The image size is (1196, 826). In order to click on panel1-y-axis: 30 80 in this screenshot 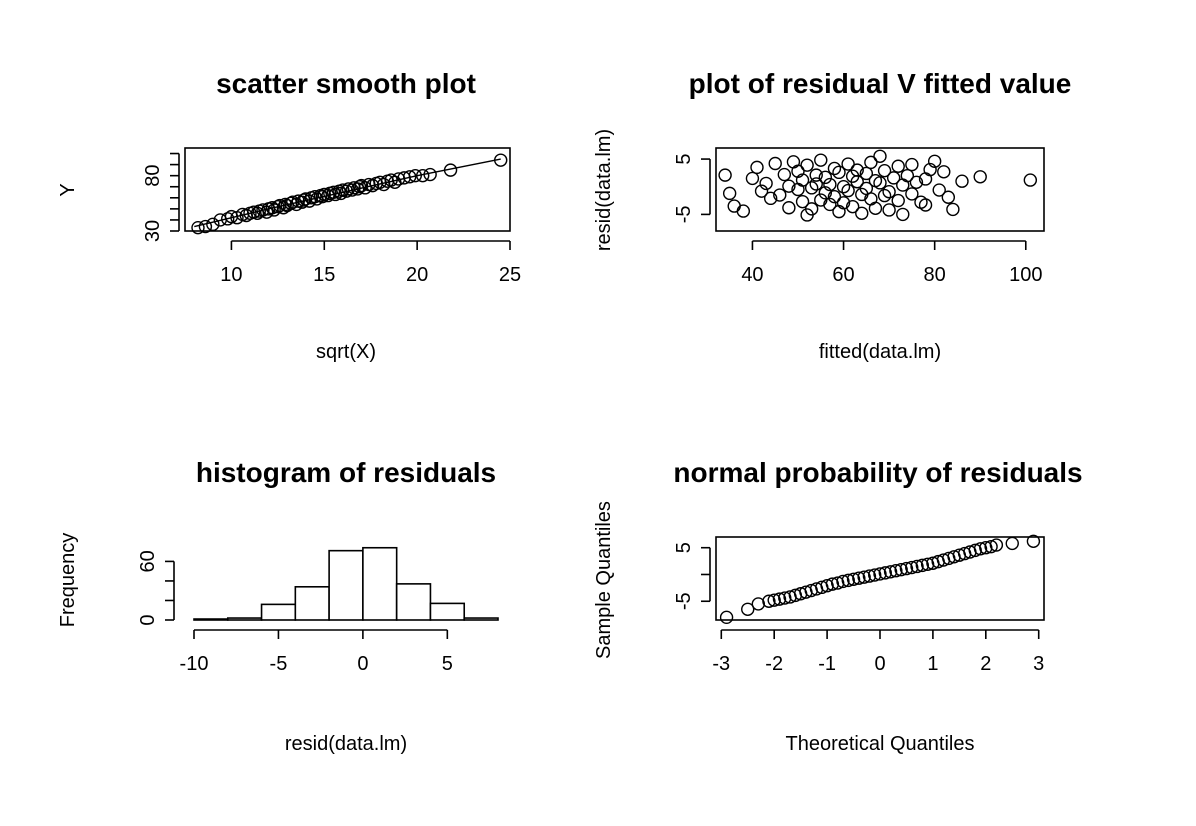, I will do `click(161, 197)`.